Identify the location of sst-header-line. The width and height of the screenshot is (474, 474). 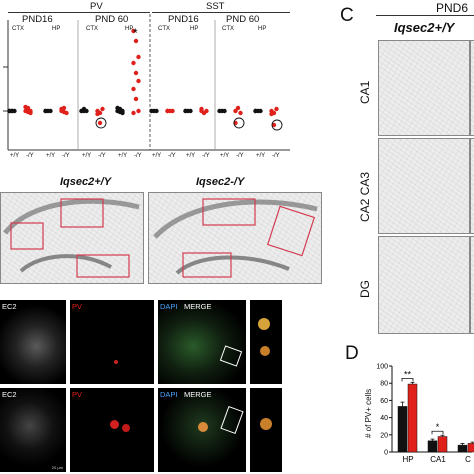
(221, 12).